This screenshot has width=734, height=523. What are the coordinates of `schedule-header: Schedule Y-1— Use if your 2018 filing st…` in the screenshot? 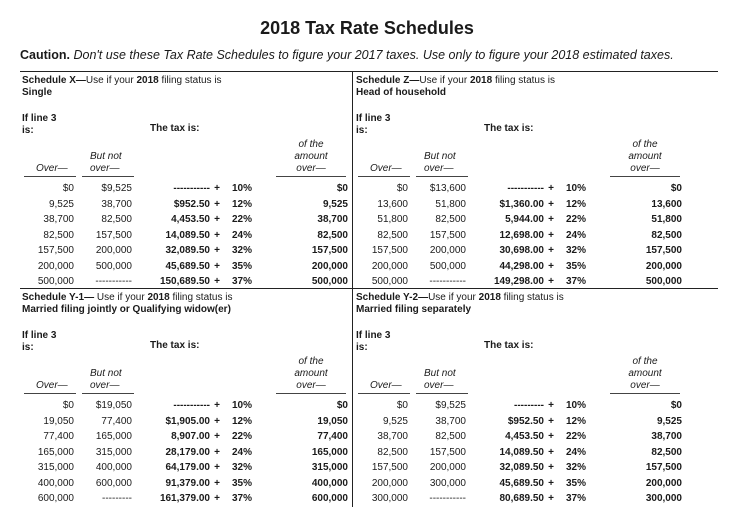 It's located at (127, 298).